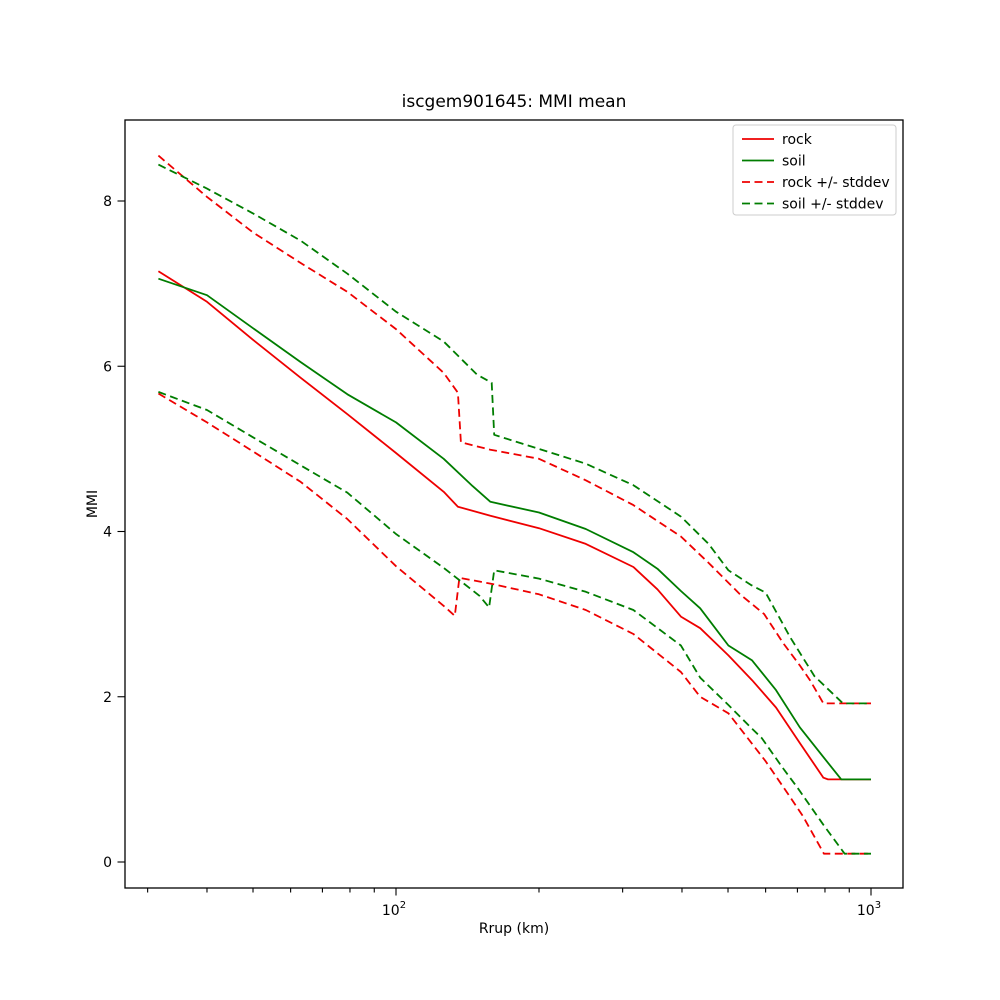  Describe the element at coordinates (514, 903) in the screenshot. I see `x-axis-ticks: 10² 10³` at that location.